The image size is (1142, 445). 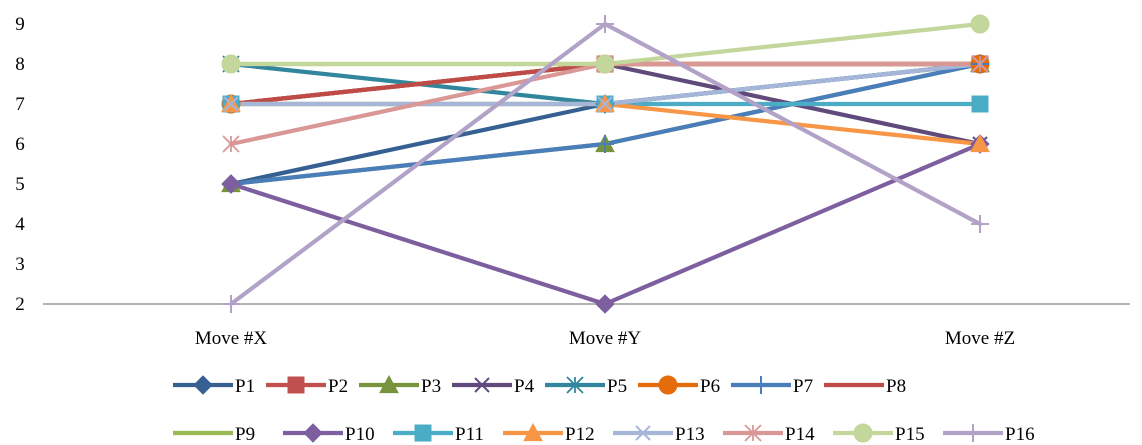 What do you see at coordinates (20, 164) in the screenshot?
I see `y-axis: 2 3 4 5 6 7 8 9` at bounding box center [20, 164].